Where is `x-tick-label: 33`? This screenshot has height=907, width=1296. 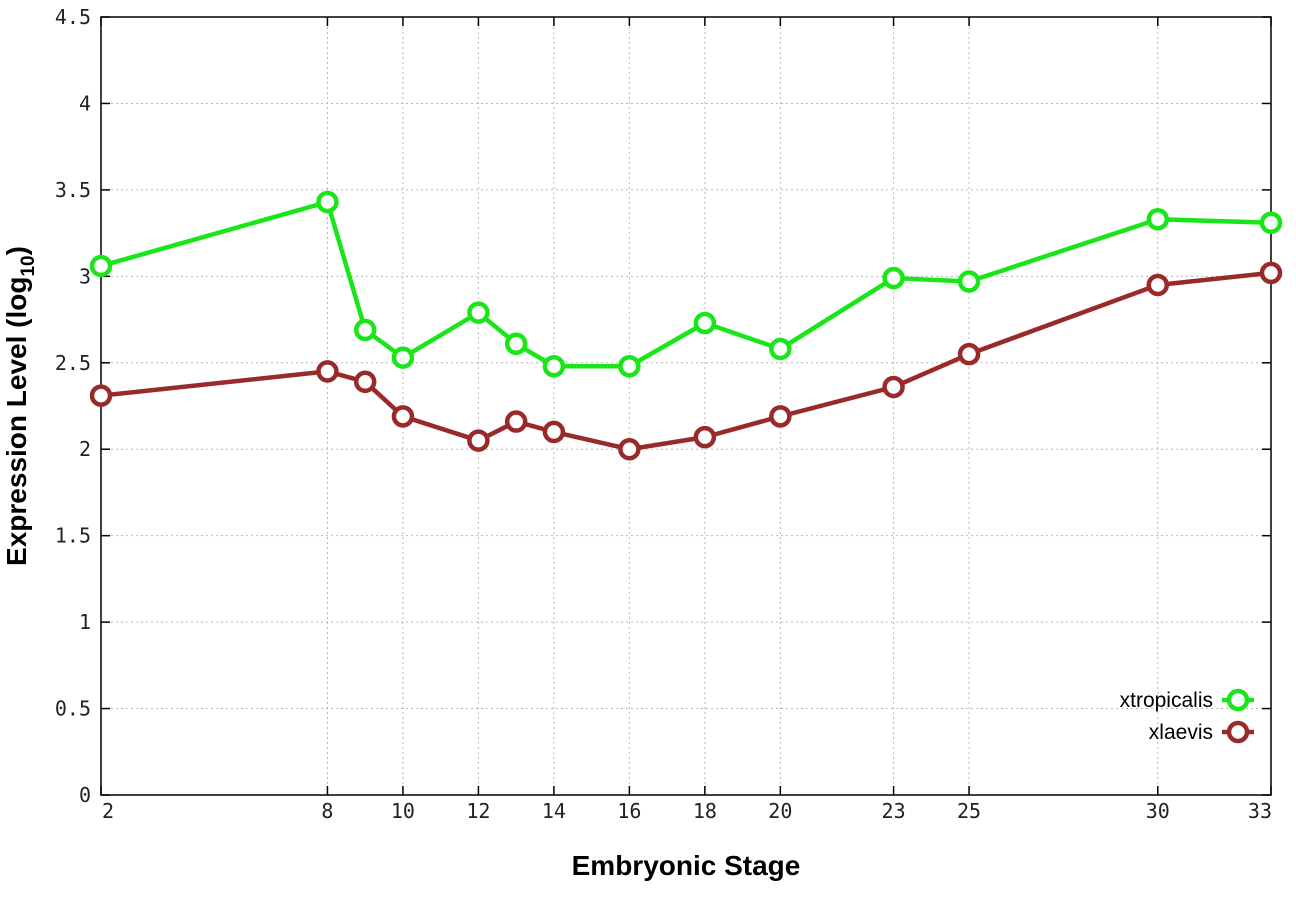
x-tick-label: 33 is located at coordinates (1260, 811).